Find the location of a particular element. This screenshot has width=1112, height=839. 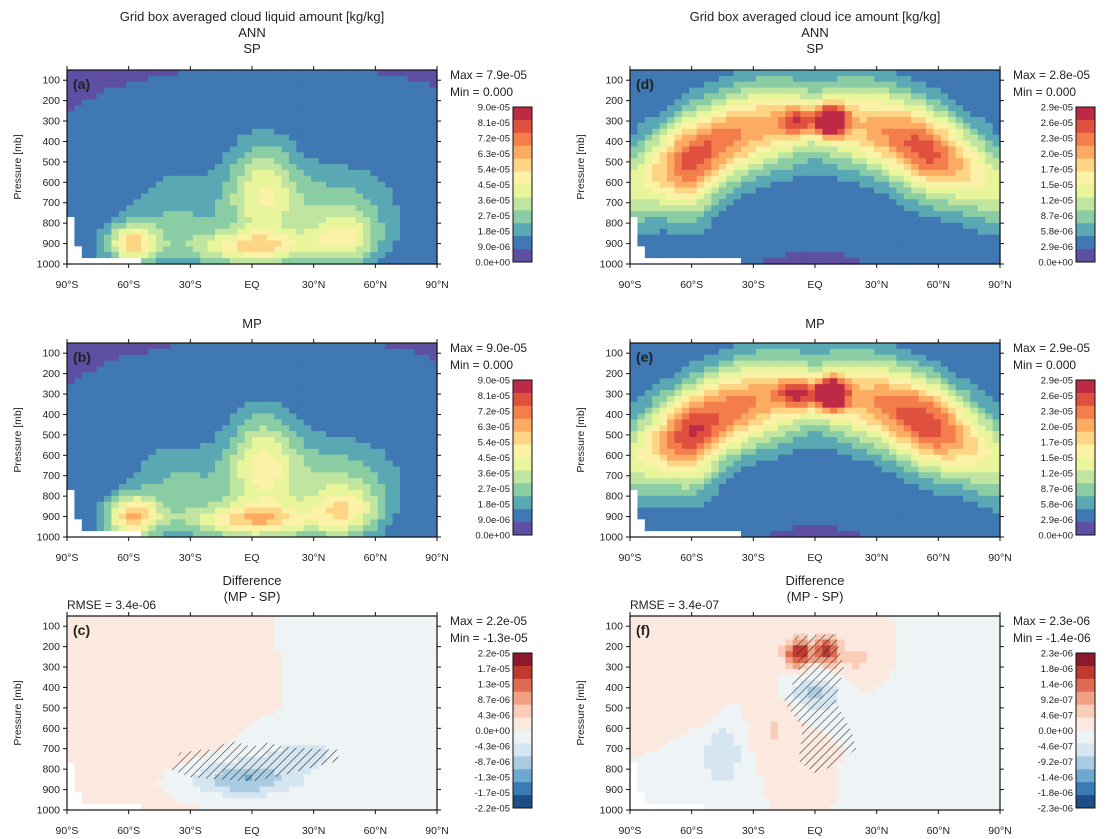

panel-d-ytick-label: 200 is located at coordinates (614, 101).